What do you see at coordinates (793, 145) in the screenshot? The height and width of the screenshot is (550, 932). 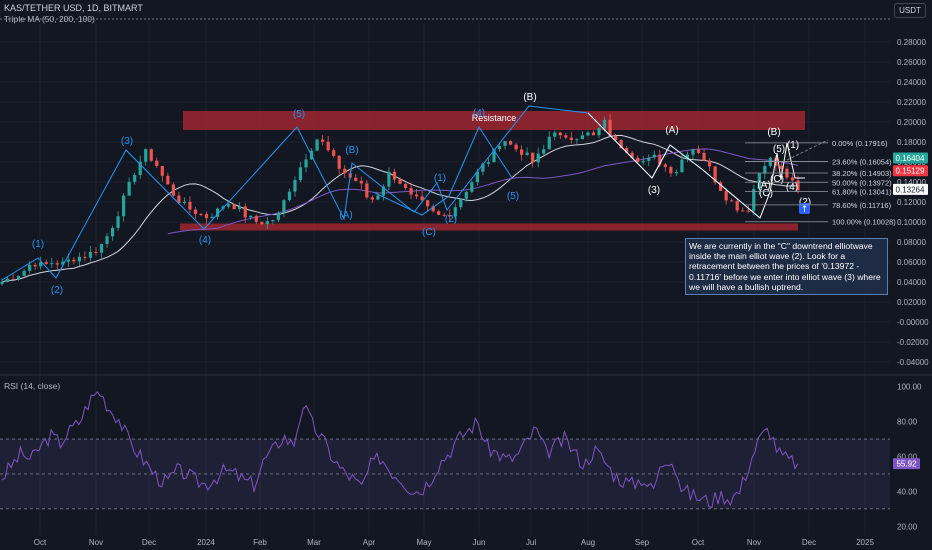 I see `wave-label: (1)` at bounding box center [793, 145].